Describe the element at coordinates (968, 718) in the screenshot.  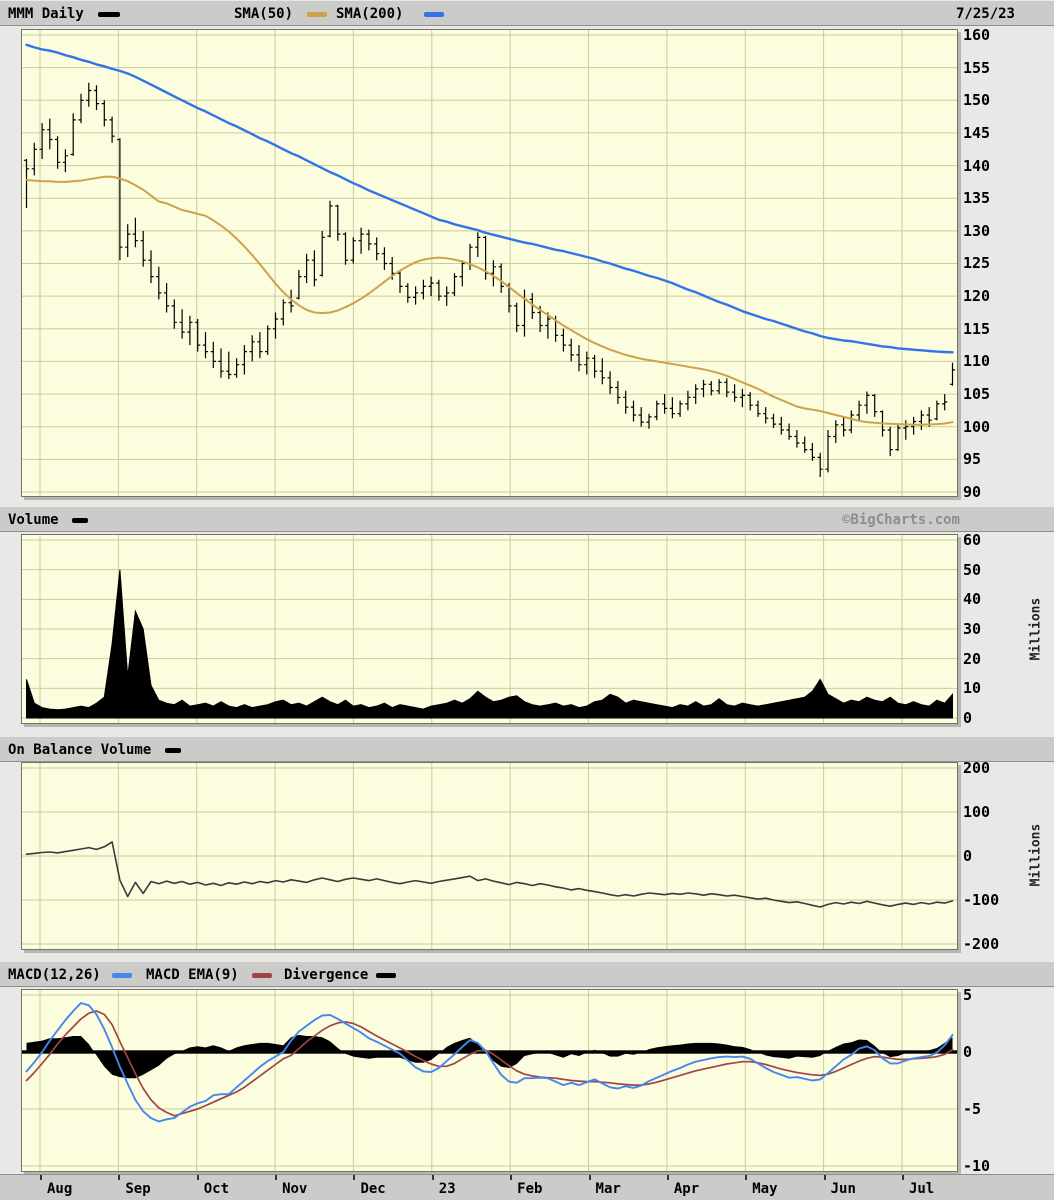
I see `volume-axis-label: 0` at that location.